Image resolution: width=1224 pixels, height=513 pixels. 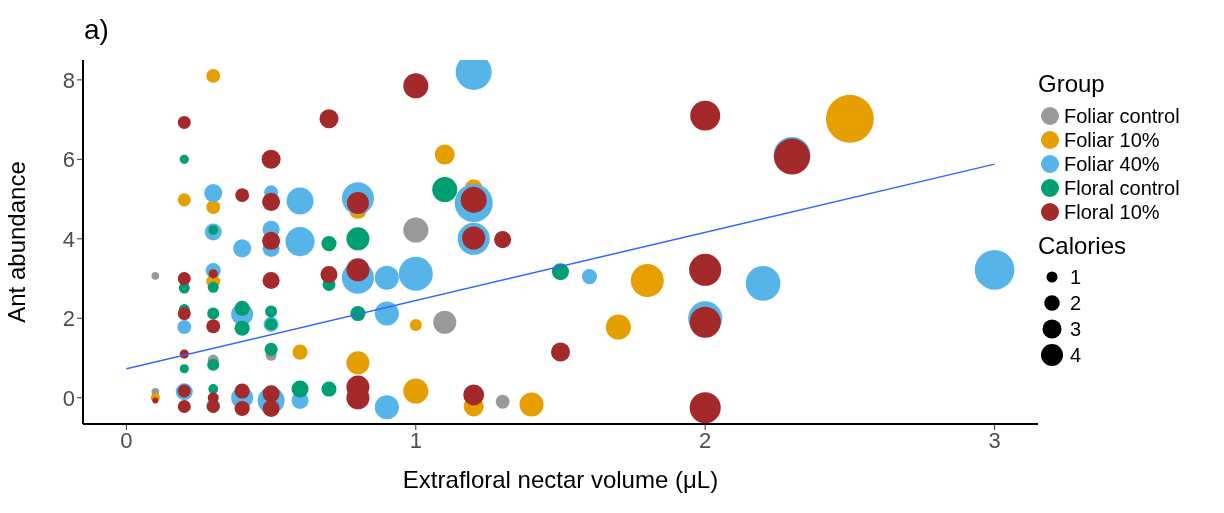 I want to click on legend-label: 3, so click(x=1076, y=329).